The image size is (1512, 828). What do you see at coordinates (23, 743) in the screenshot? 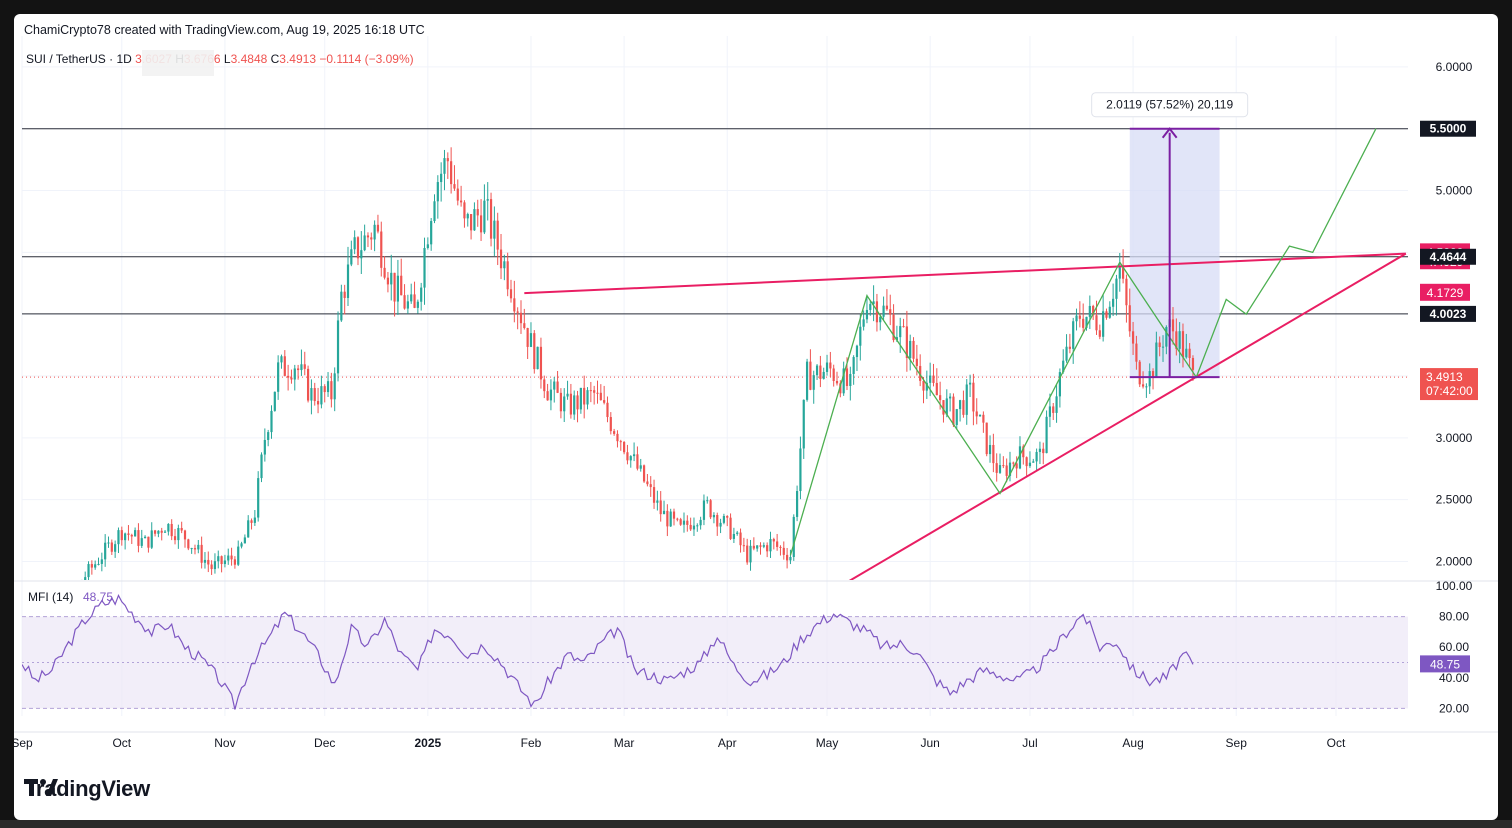
I see `time-axis-tick: Sep` at bounding box center [23, 743].